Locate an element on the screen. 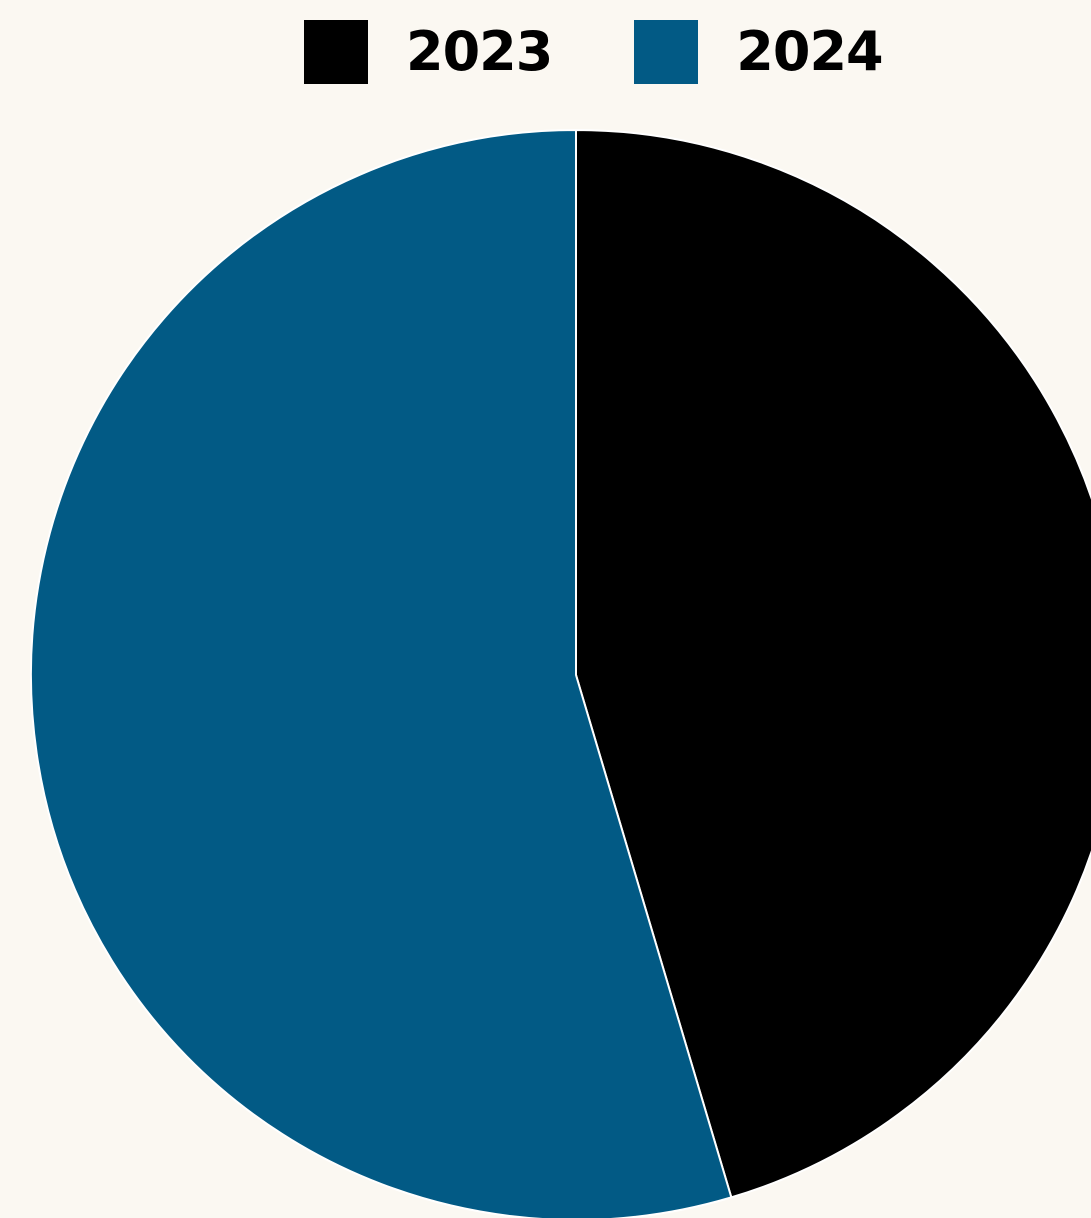  legend-item-2024: 2024 is located at coordinates (759, 52).